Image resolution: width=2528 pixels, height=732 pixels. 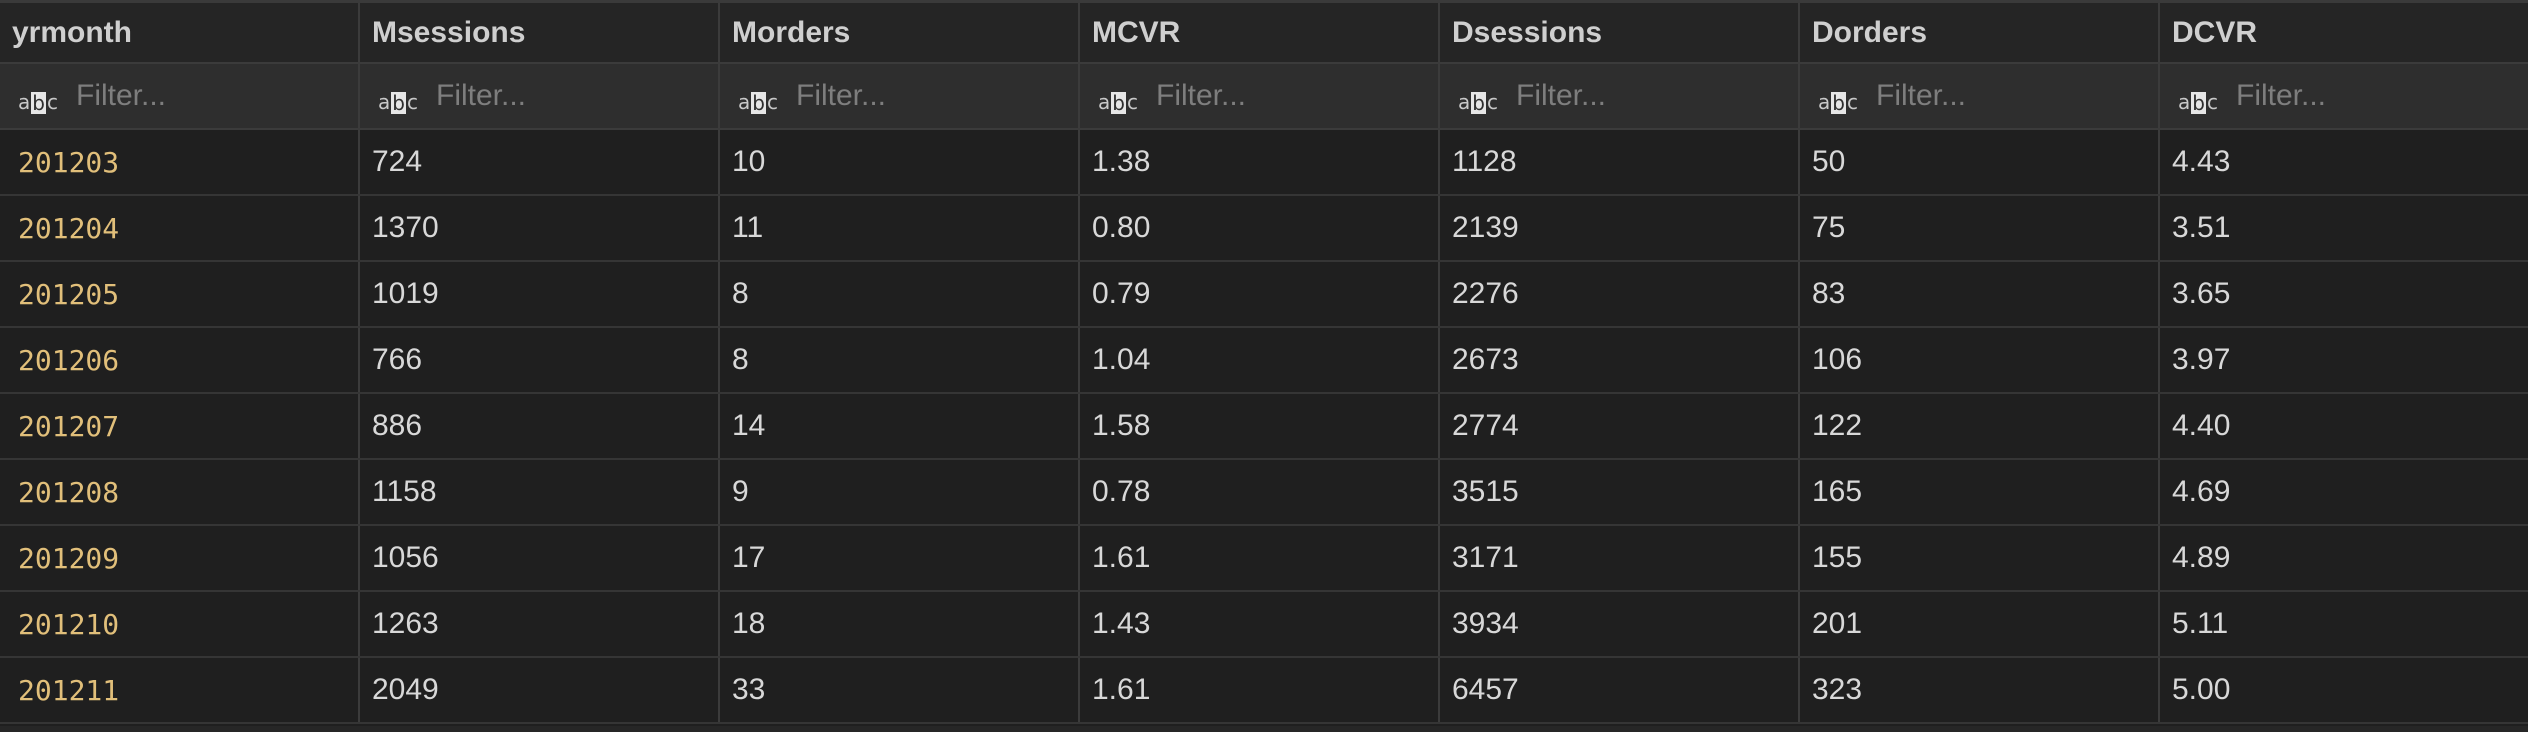 I want to click on table-cell-mcvr: 0.79, so click(x=1260, y=294).